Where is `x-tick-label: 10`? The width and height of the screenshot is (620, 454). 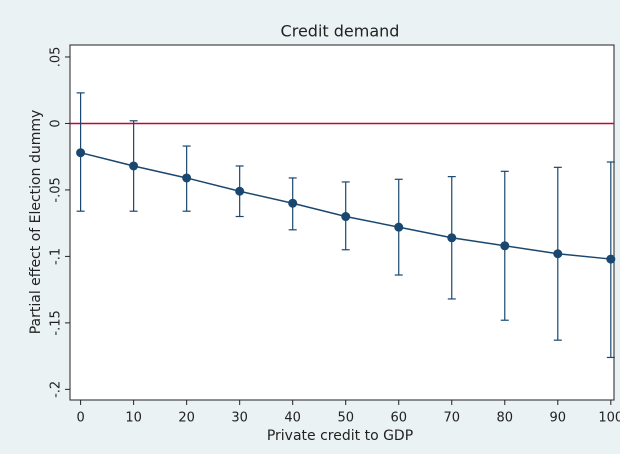
x-tick-label: 10 is located at coordinates (133, 418).